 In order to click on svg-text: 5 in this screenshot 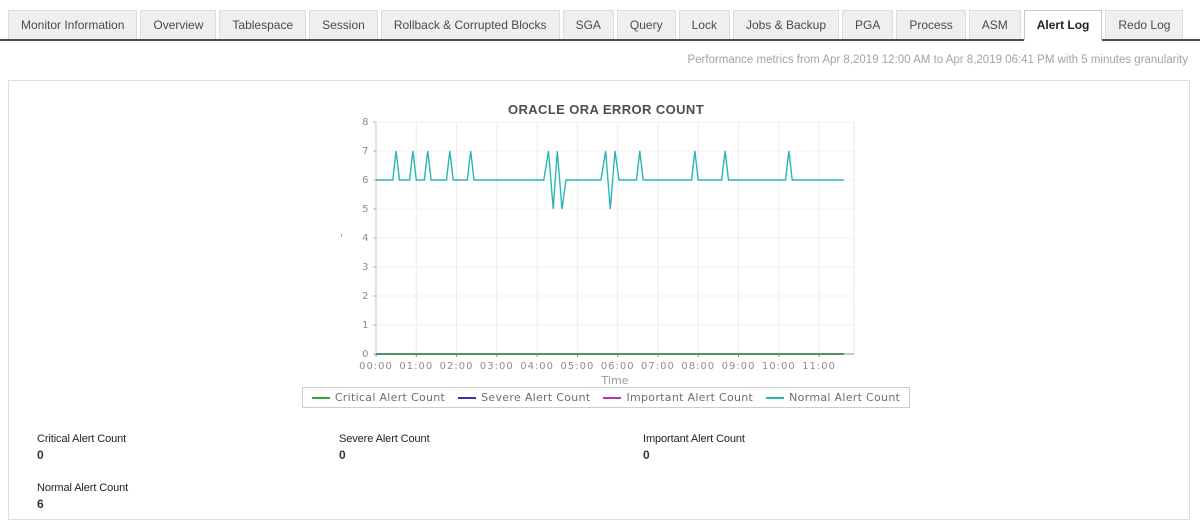, I will do `click(365, 209)`.